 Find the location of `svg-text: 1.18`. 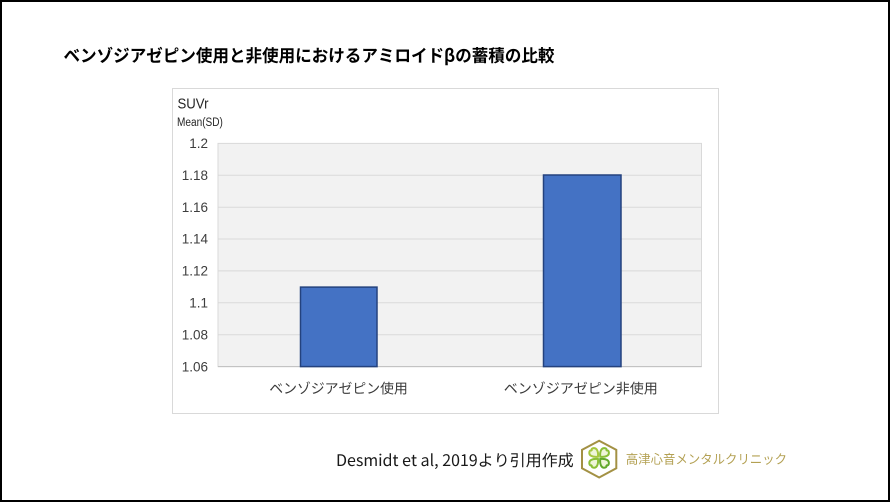

svg-text: 1.18 is located at coordinates (195, 175).